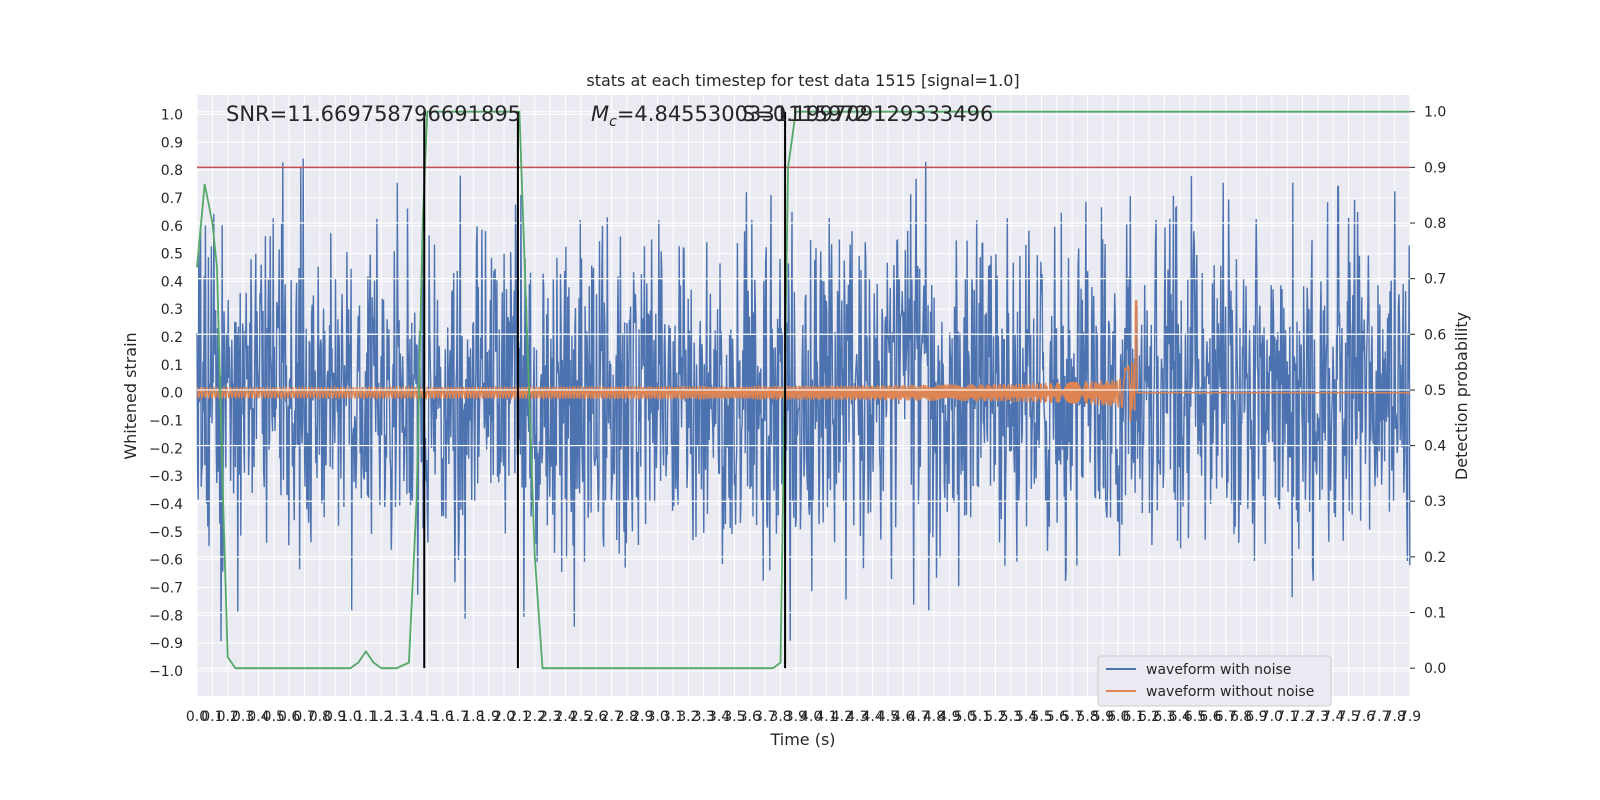  Describe the element at coordinates (729, 116) in the screenshot. I see `chirp-mass-annotation: Mc=4.8455300331115972` at that location.